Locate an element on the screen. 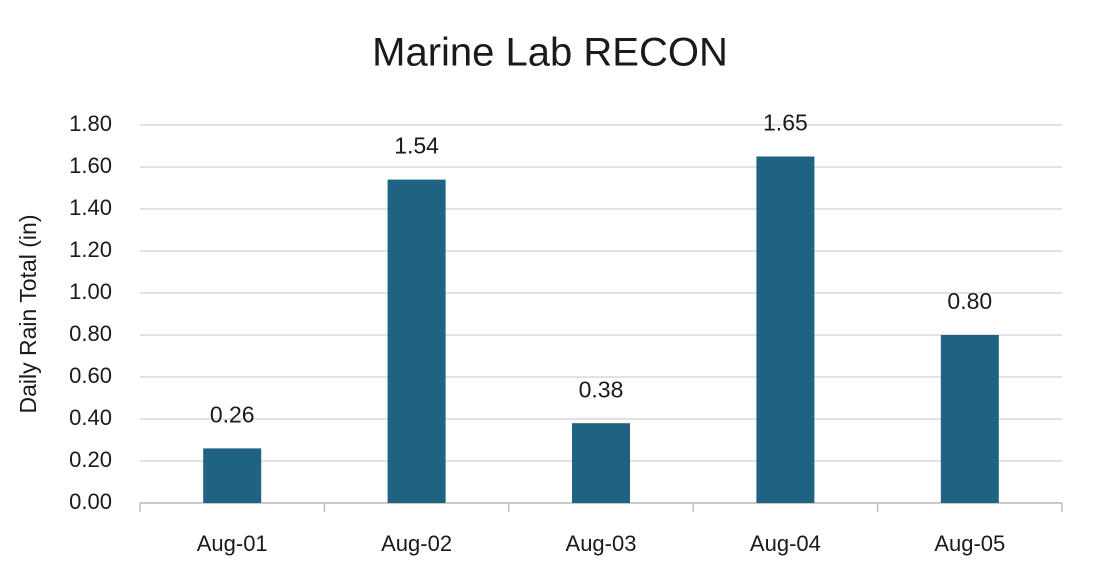 This screenshot has height=581, width=1100. value-label: 1.65 is located at coordinates (785, 123).